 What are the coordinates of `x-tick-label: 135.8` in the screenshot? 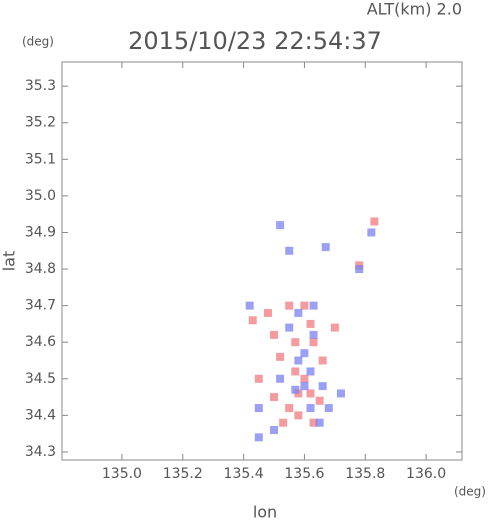 It's located at (365, 474).